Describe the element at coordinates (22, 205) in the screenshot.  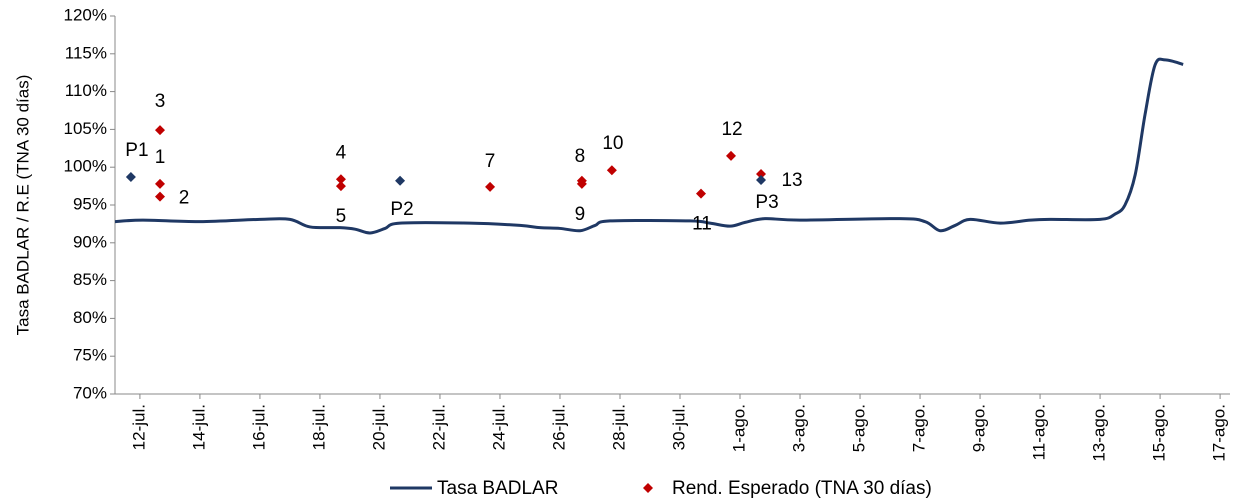
I see `y-axis-label: Tasa BADLAR / R.E (TNA 30 días)` at that location.